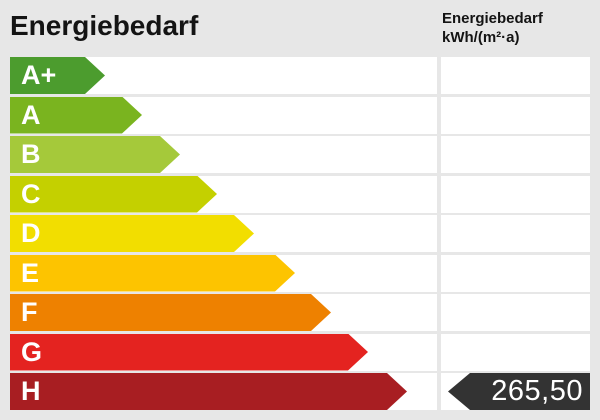  I want to click on scale-row-f: F, so click(300, 312).